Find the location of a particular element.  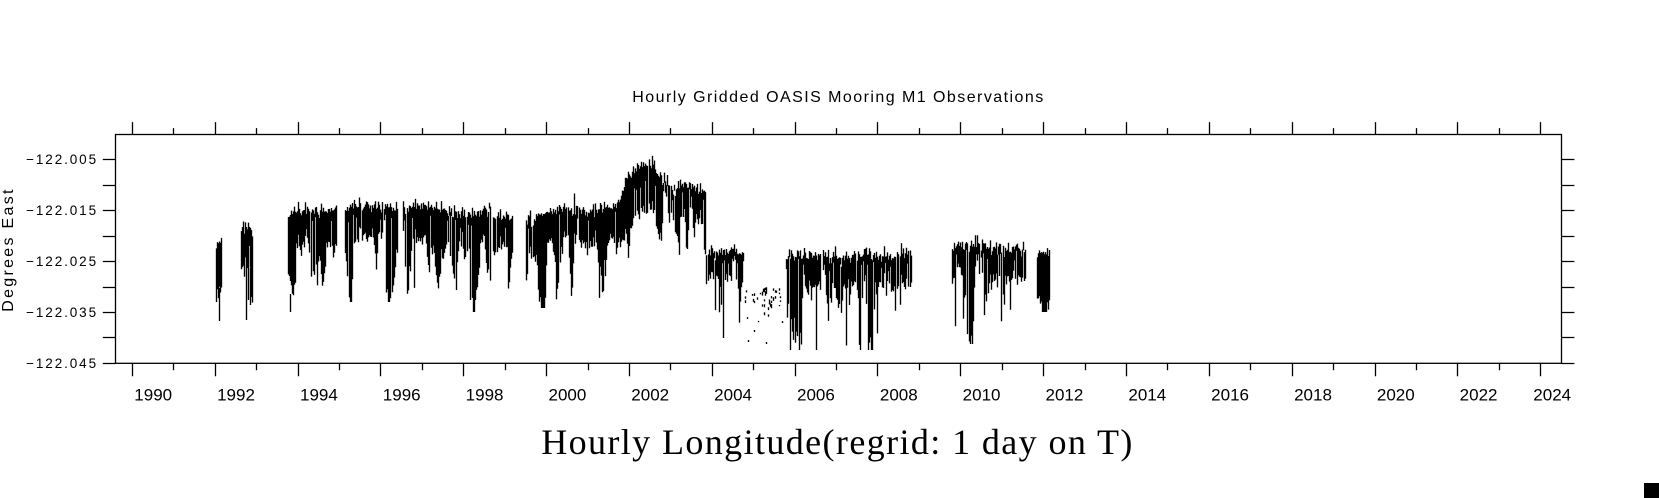

svg-text: −122.045 is located at coordinates (62, 363).